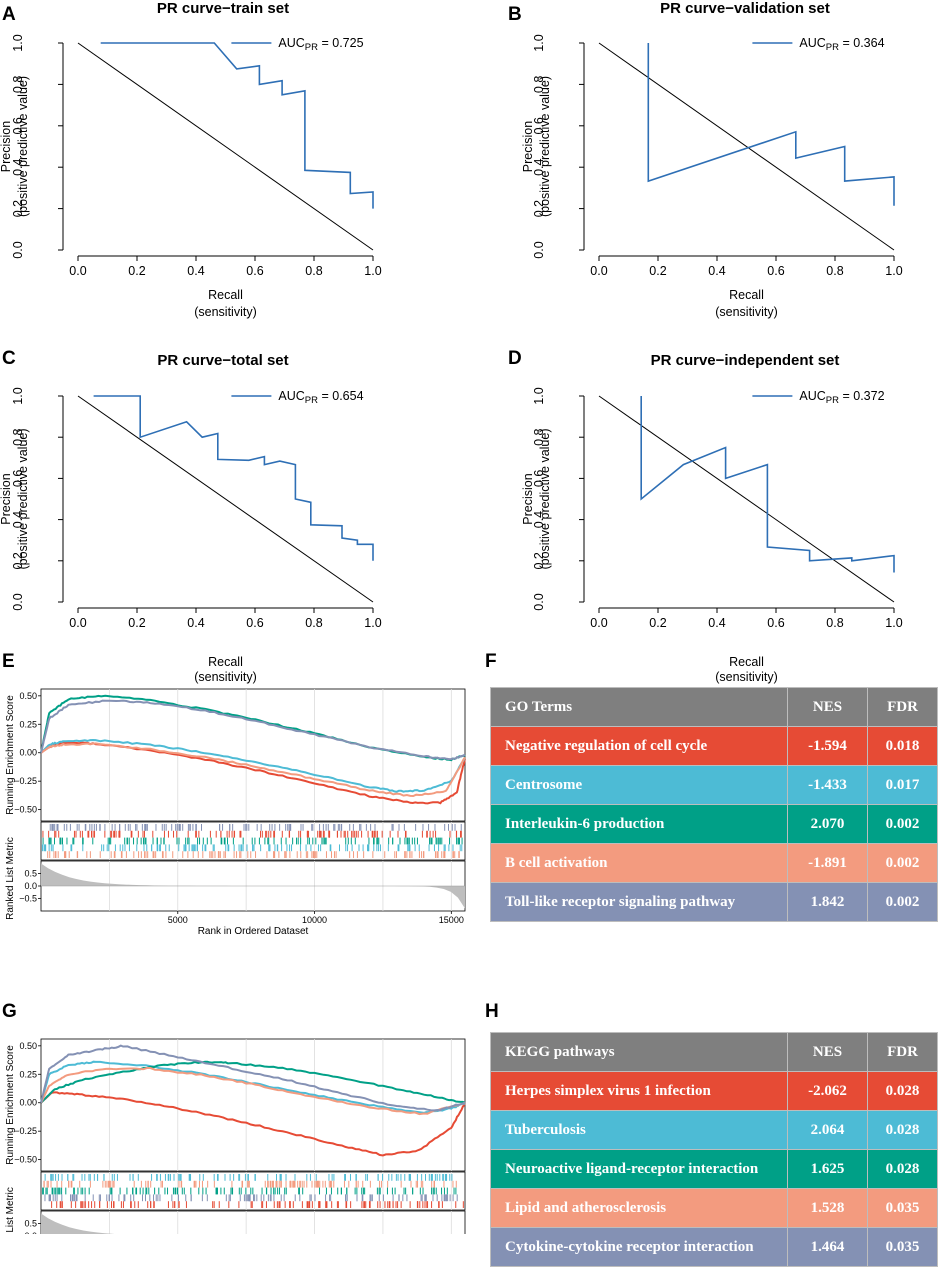 The image size is (941, 1267). What do you see at coordinates (639, 746) in the screenshot?
I see `term-cell: Negative regulation of cell cycle` at bounding box center [639, 746].